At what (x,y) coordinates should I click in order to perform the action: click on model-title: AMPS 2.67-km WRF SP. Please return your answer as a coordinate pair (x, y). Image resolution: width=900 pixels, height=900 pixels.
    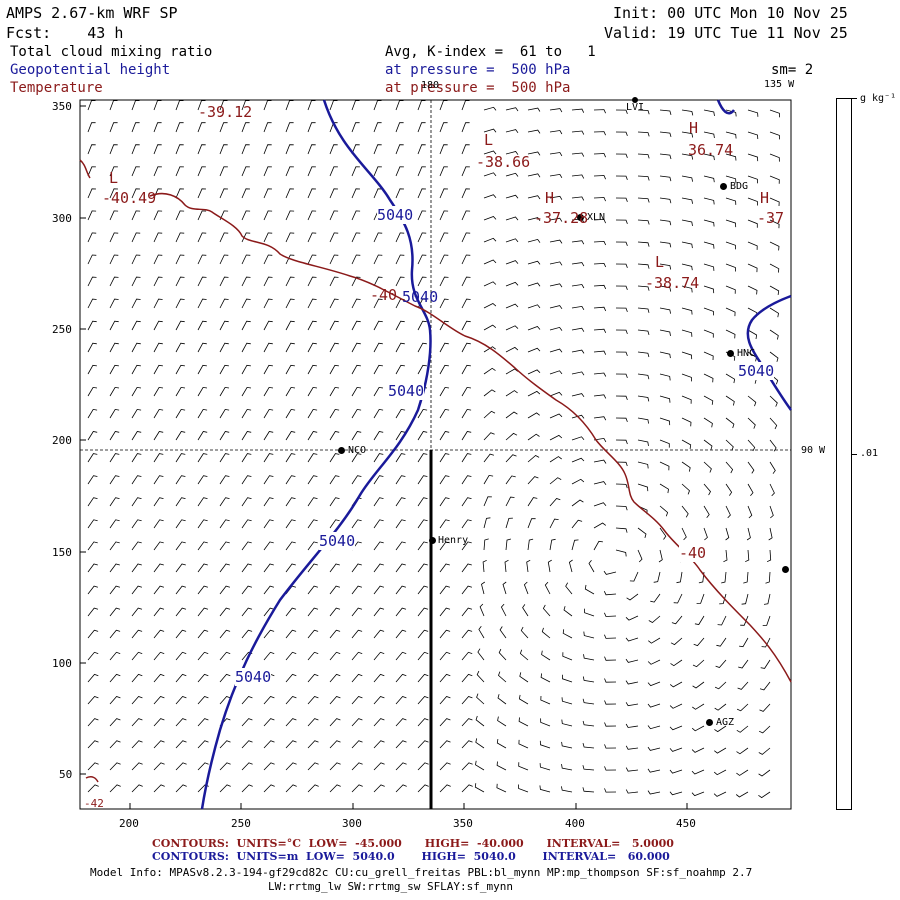
    Looking at the image, I should click on (92, 13).